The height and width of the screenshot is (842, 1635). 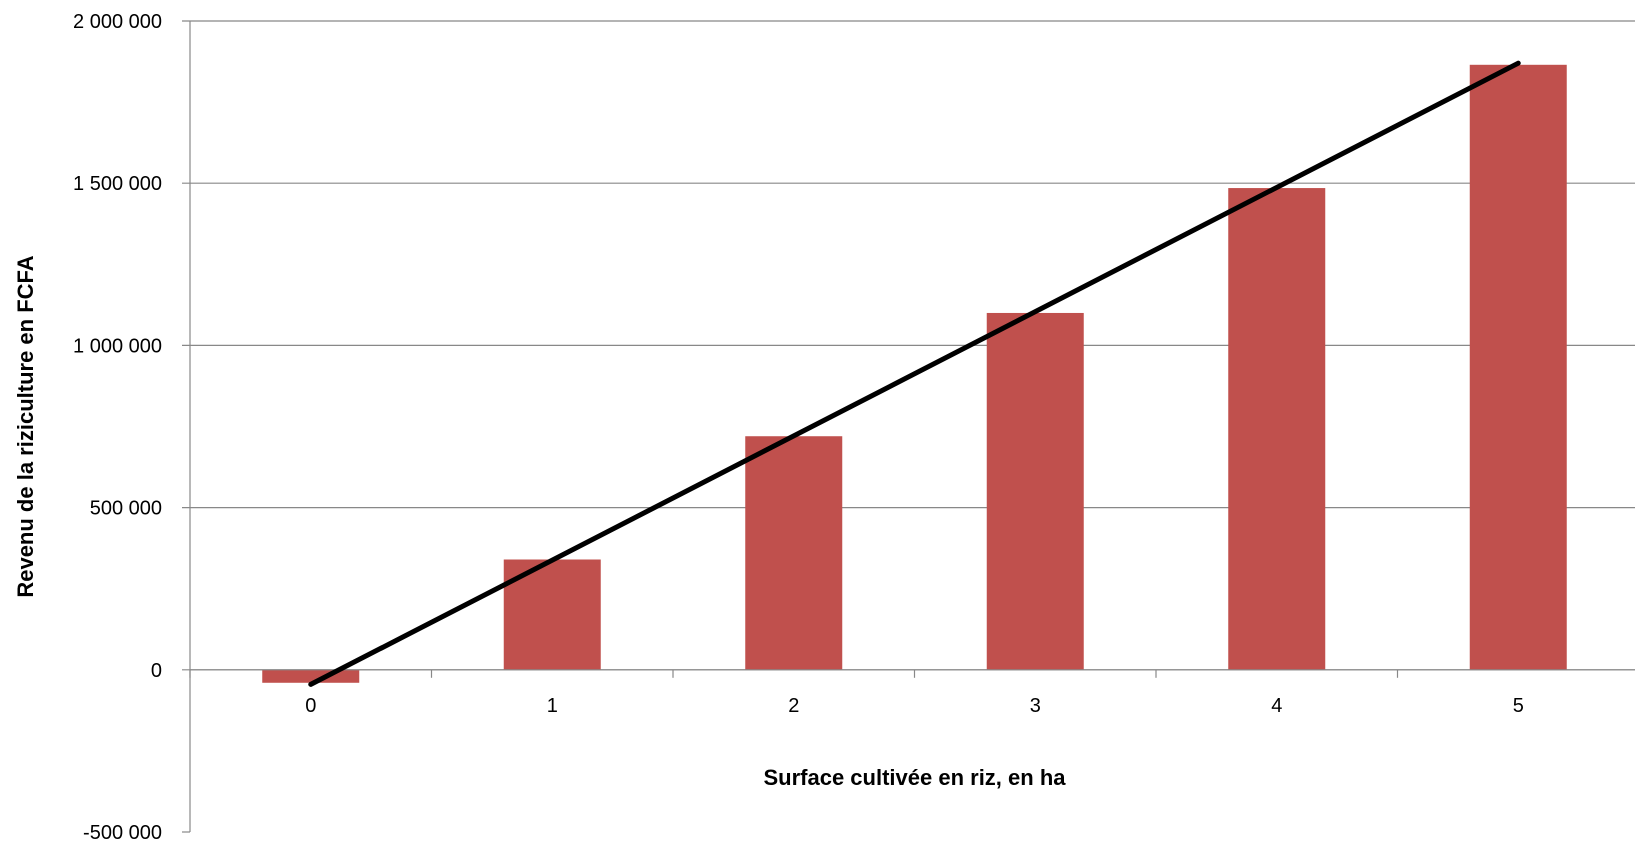 What do you see at coordinates (25, 426) in the screenshot?
I see `y-axis-title: Revenu de la riziculture en FCFA` at bounding box center [25, 426].